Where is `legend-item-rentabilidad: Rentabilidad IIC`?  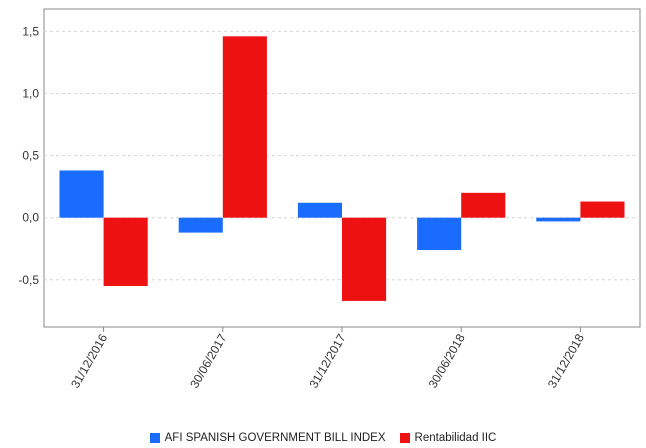
legend-item-rentabilidad: Rentabilidad IIC is located at coordinates (448, 438).